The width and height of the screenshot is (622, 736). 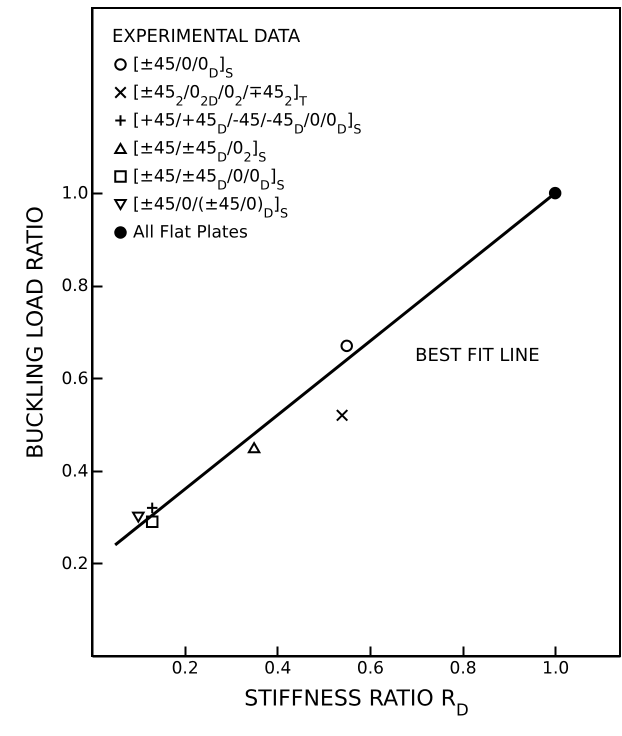 What do you see at coordinates (463, 668) in the screenshot?
I see `x-tick-label: 0.8` at bounding box center [463, 668].